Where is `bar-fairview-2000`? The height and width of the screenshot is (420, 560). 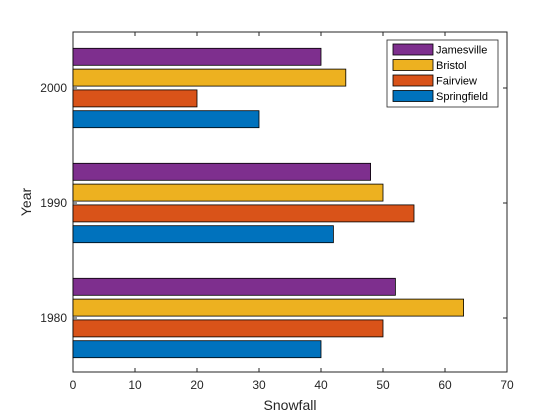
bar-fairview-2000 is located at coordinates (135, 98).